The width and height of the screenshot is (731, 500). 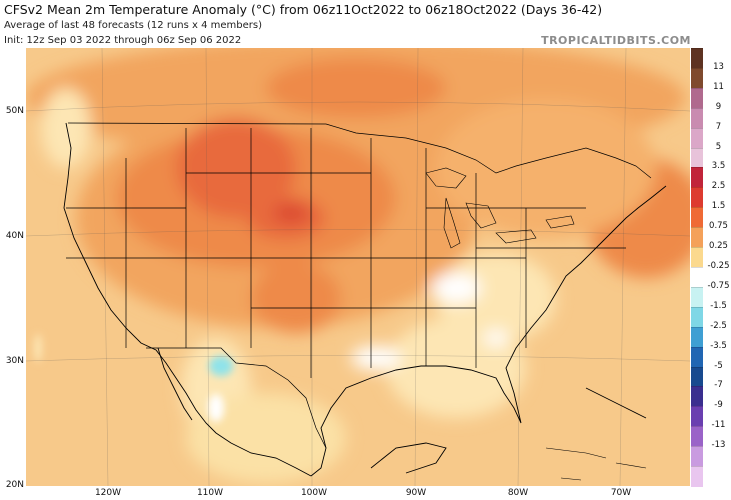 What do you see at coordinates (718, 385) in the screenshot?
I see `colorbar-label: -7` at bounding box center [718, 385].